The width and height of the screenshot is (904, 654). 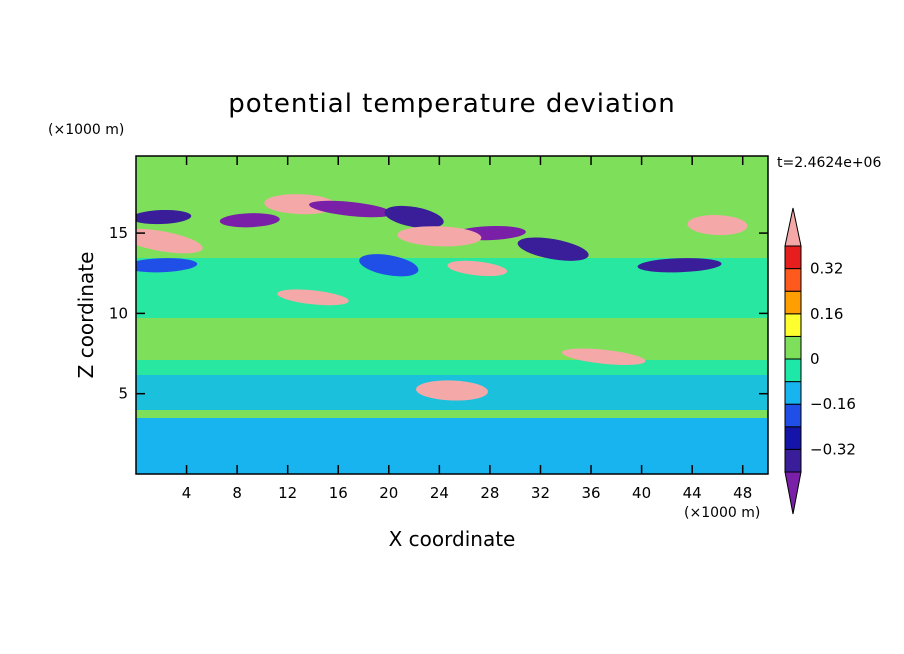 What do you see at coordinates (793, 493) in the screenshot?
I see `colorbar-lower-arrow` at bounding box center [793, 493].